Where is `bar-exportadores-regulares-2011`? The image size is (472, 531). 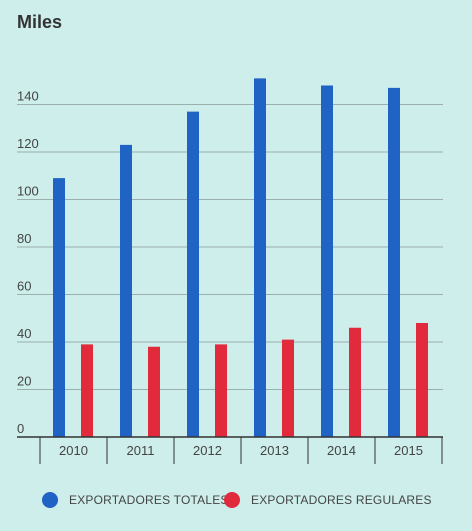
bar-exportadores-regulares-2011 is located at coordinates (154, 391).